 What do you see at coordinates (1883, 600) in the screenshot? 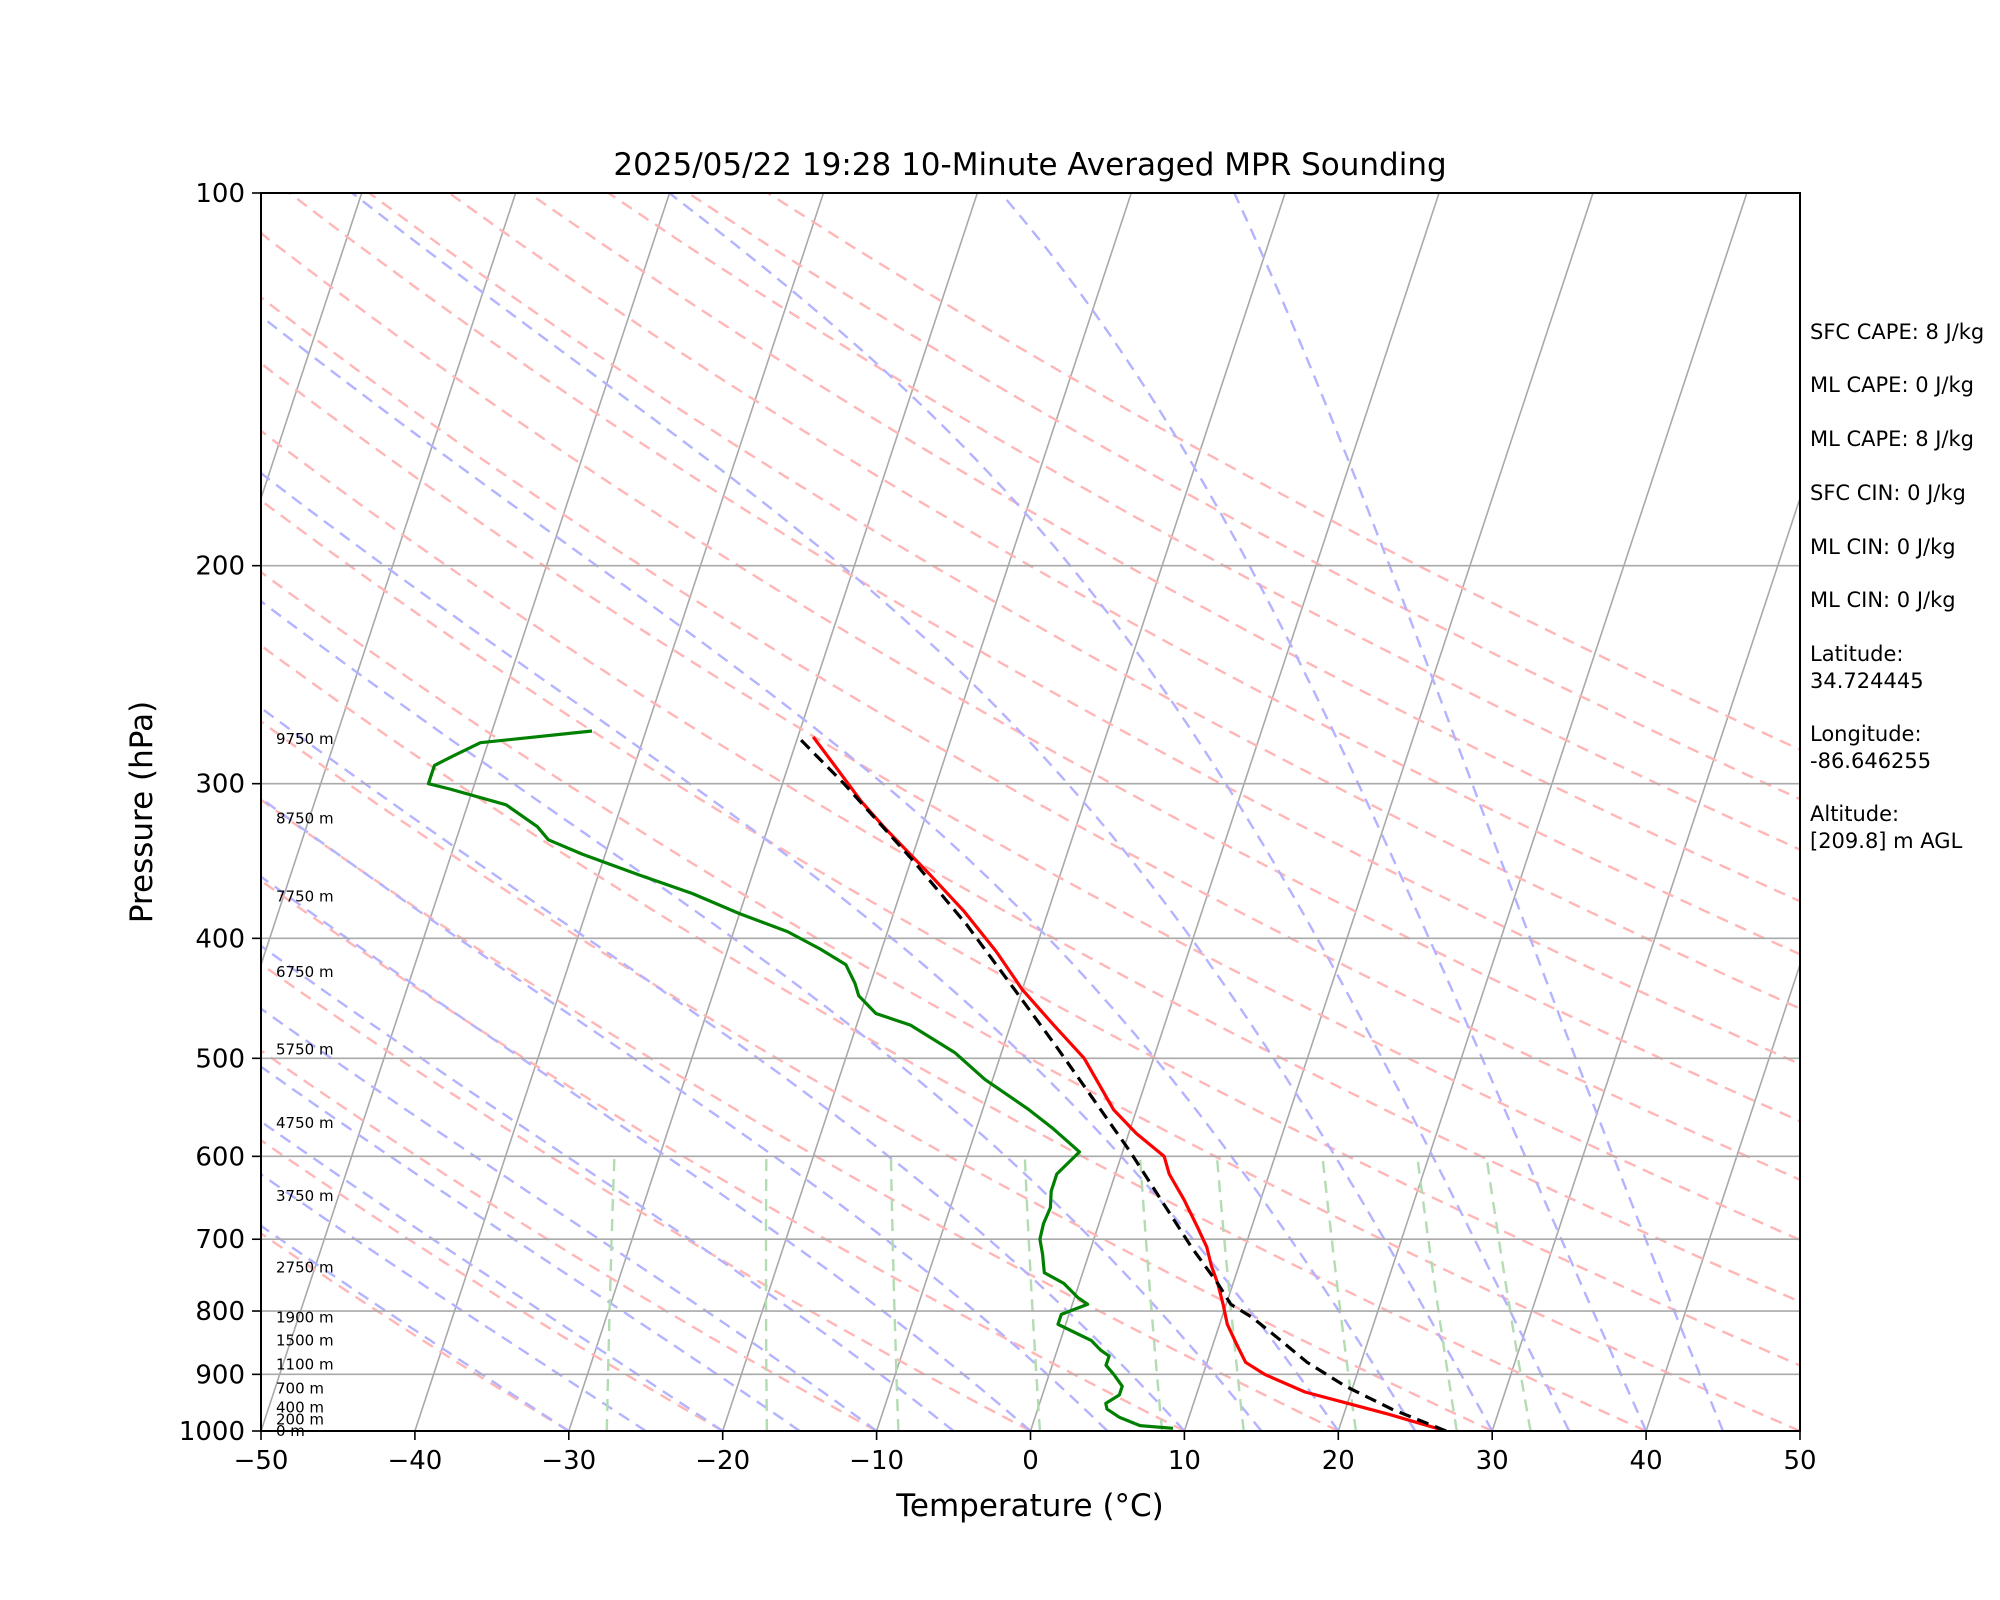
I see `stat-ml-cin-2: ML CIN: 0 J/kg` at bounding box center [1883, 600].